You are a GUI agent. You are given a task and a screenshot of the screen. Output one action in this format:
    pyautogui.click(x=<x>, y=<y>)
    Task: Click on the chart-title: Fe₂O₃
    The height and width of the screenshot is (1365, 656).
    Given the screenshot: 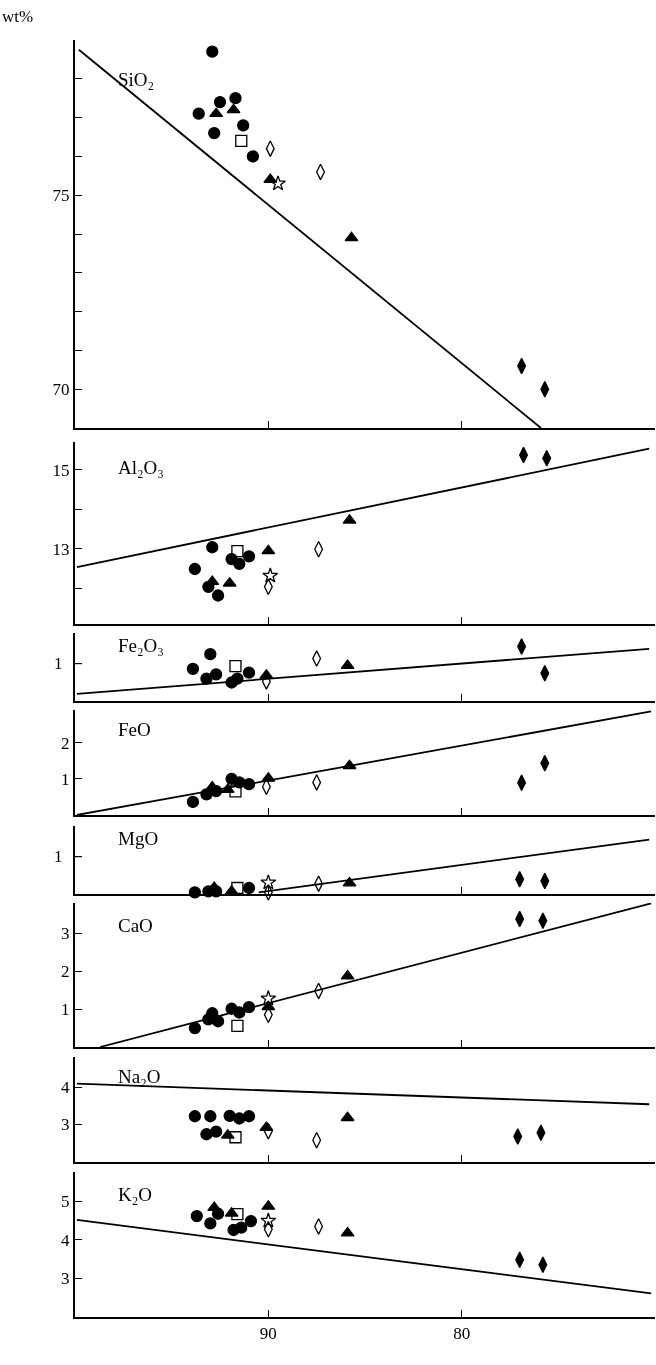 What is the action you would take?
    pyautogui.click(x=141, y=645)
    